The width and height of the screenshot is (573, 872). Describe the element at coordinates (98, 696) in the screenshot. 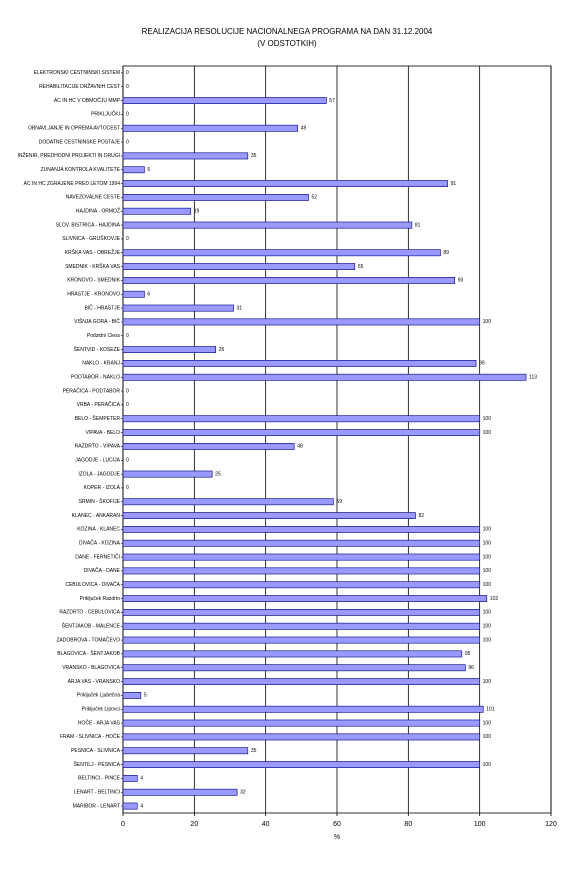

I see `y-tick-label: Priključek Ljubečna` at that location.